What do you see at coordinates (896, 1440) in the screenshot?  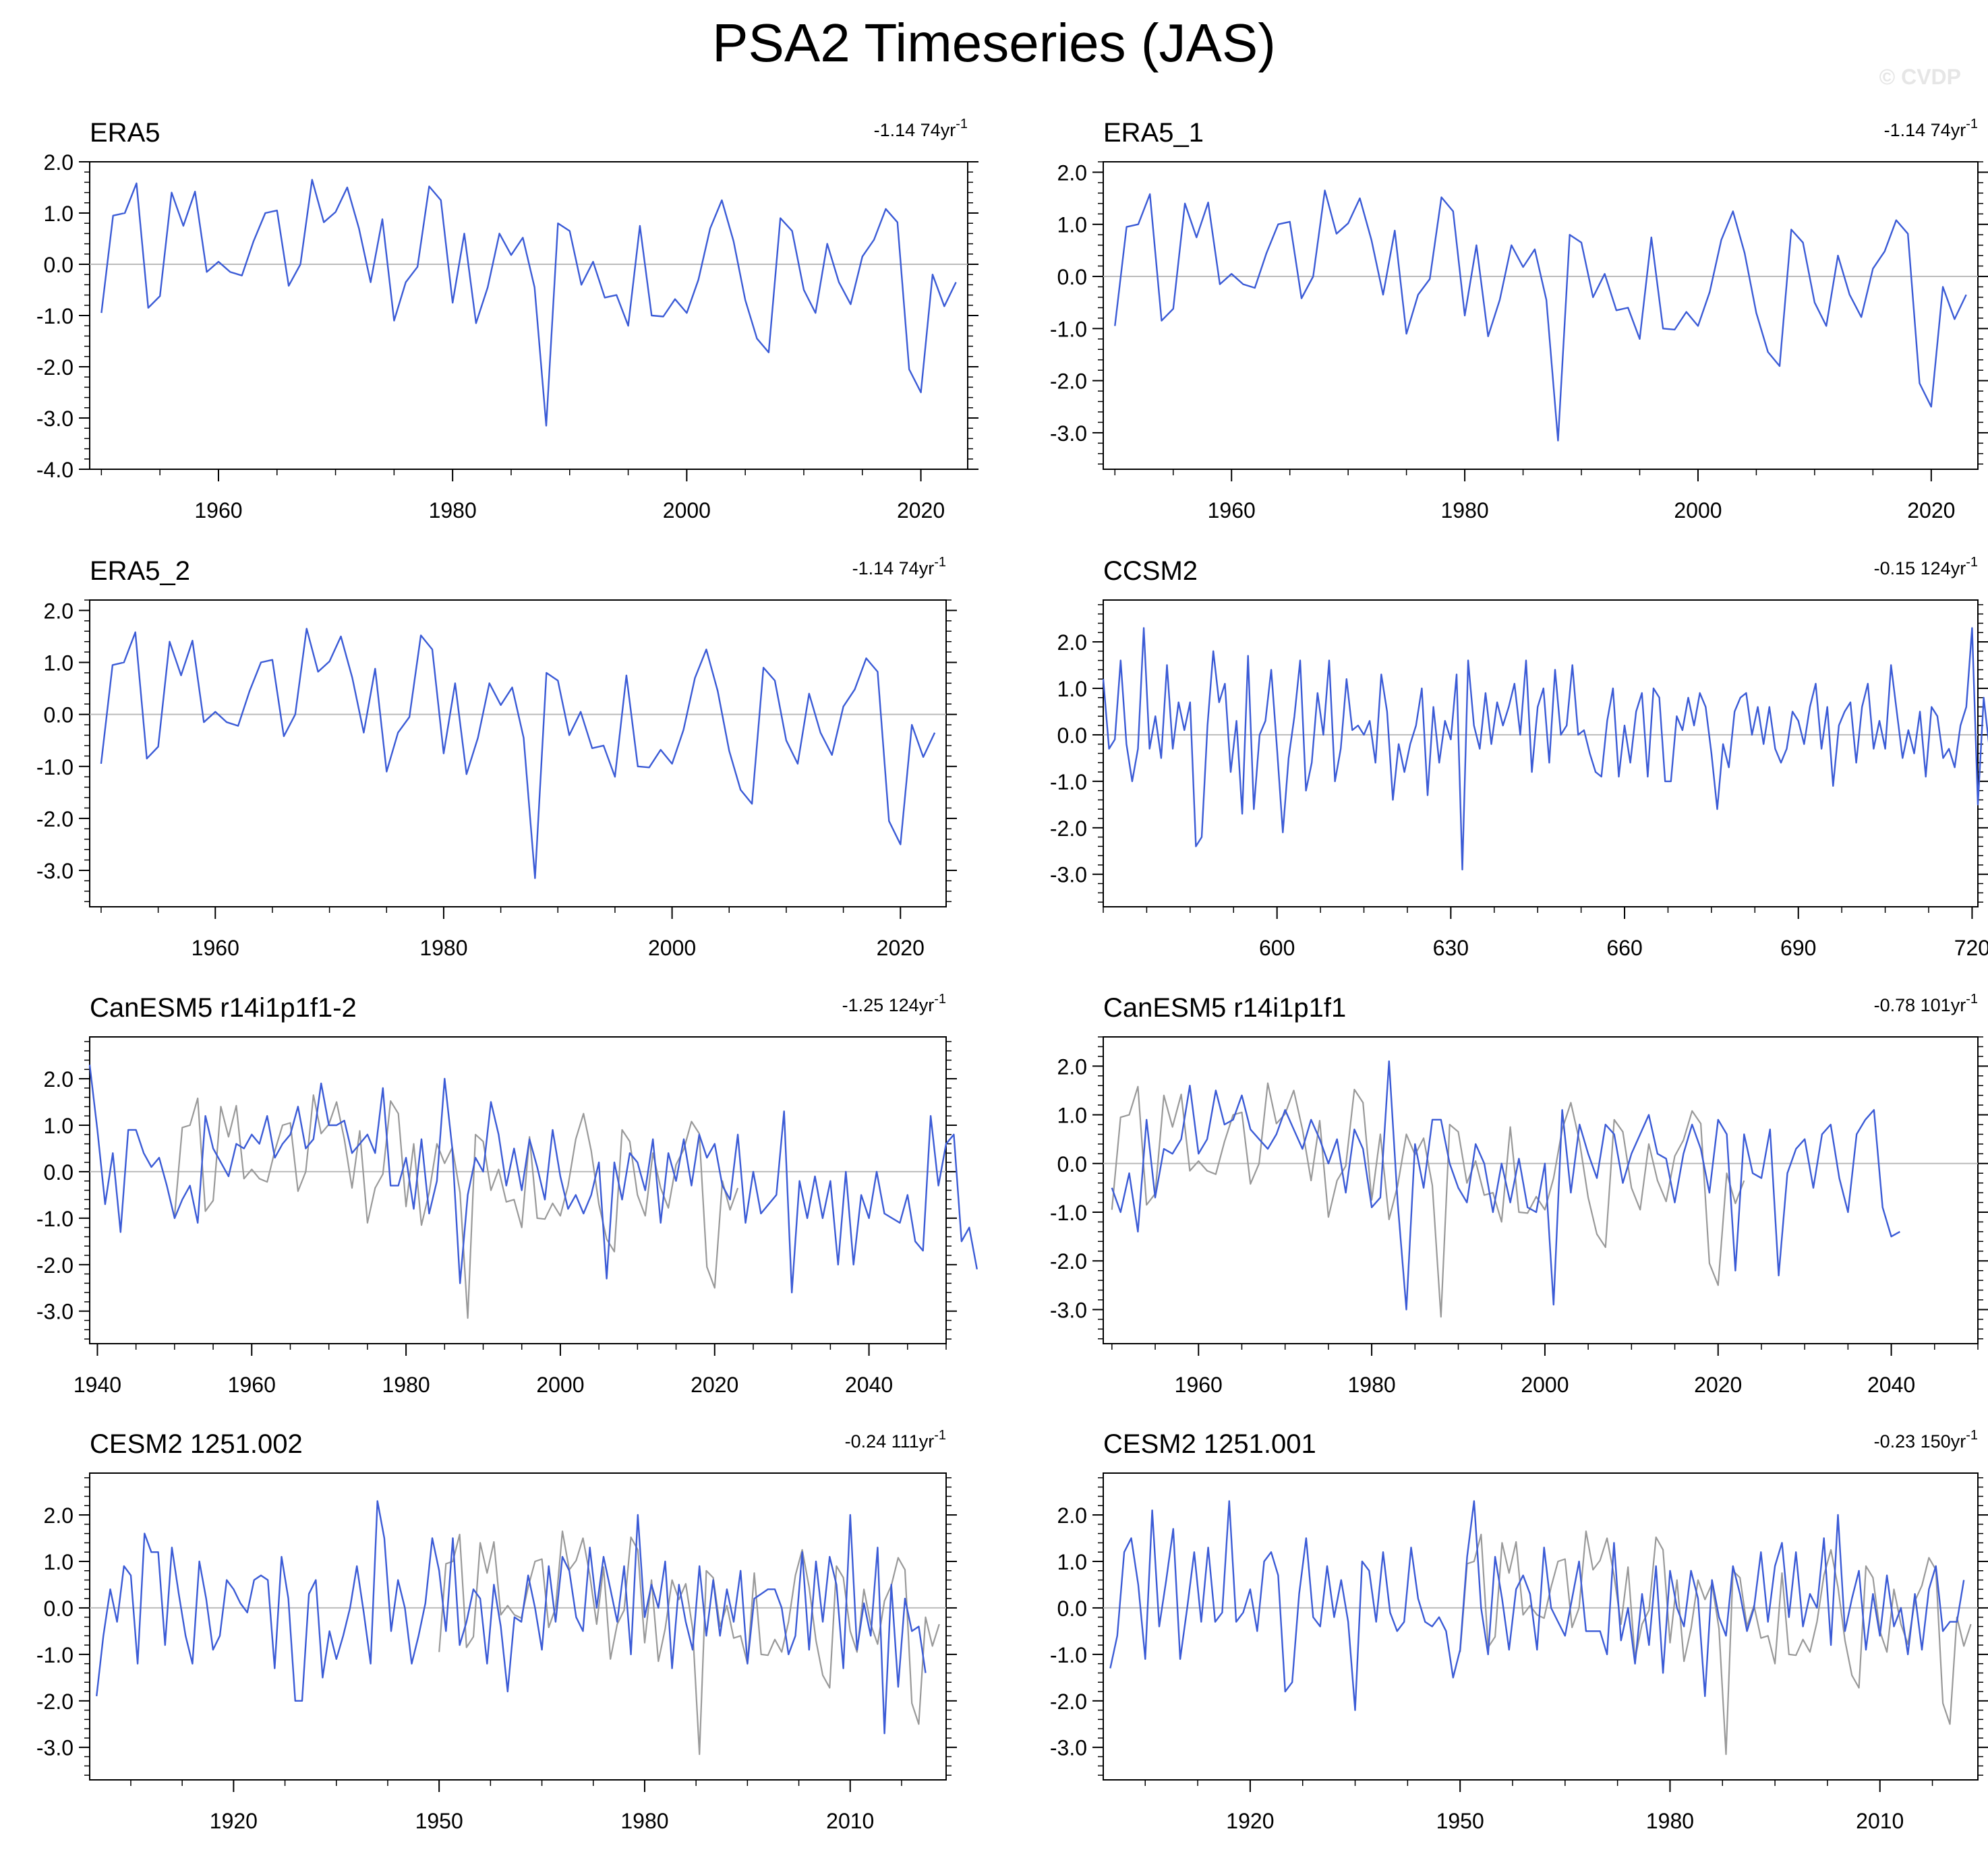 I see `trend-label: -0.24 111yr-1` at bounding box center [896, 1440].